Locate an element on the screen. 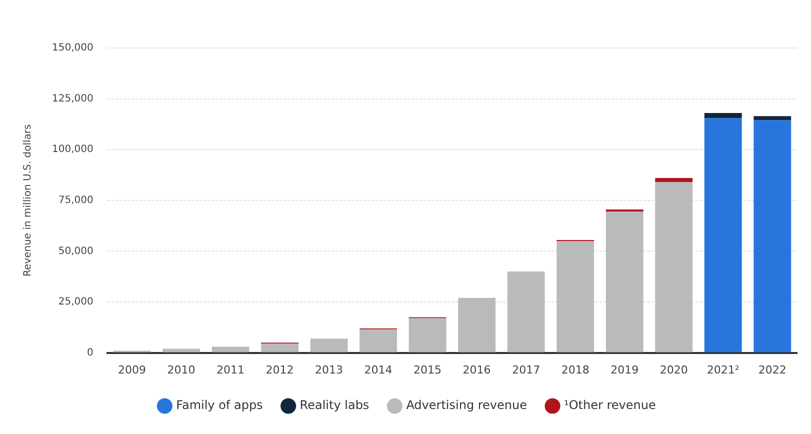  x-tick-label: 2017 is located at coordinates (526, 369).